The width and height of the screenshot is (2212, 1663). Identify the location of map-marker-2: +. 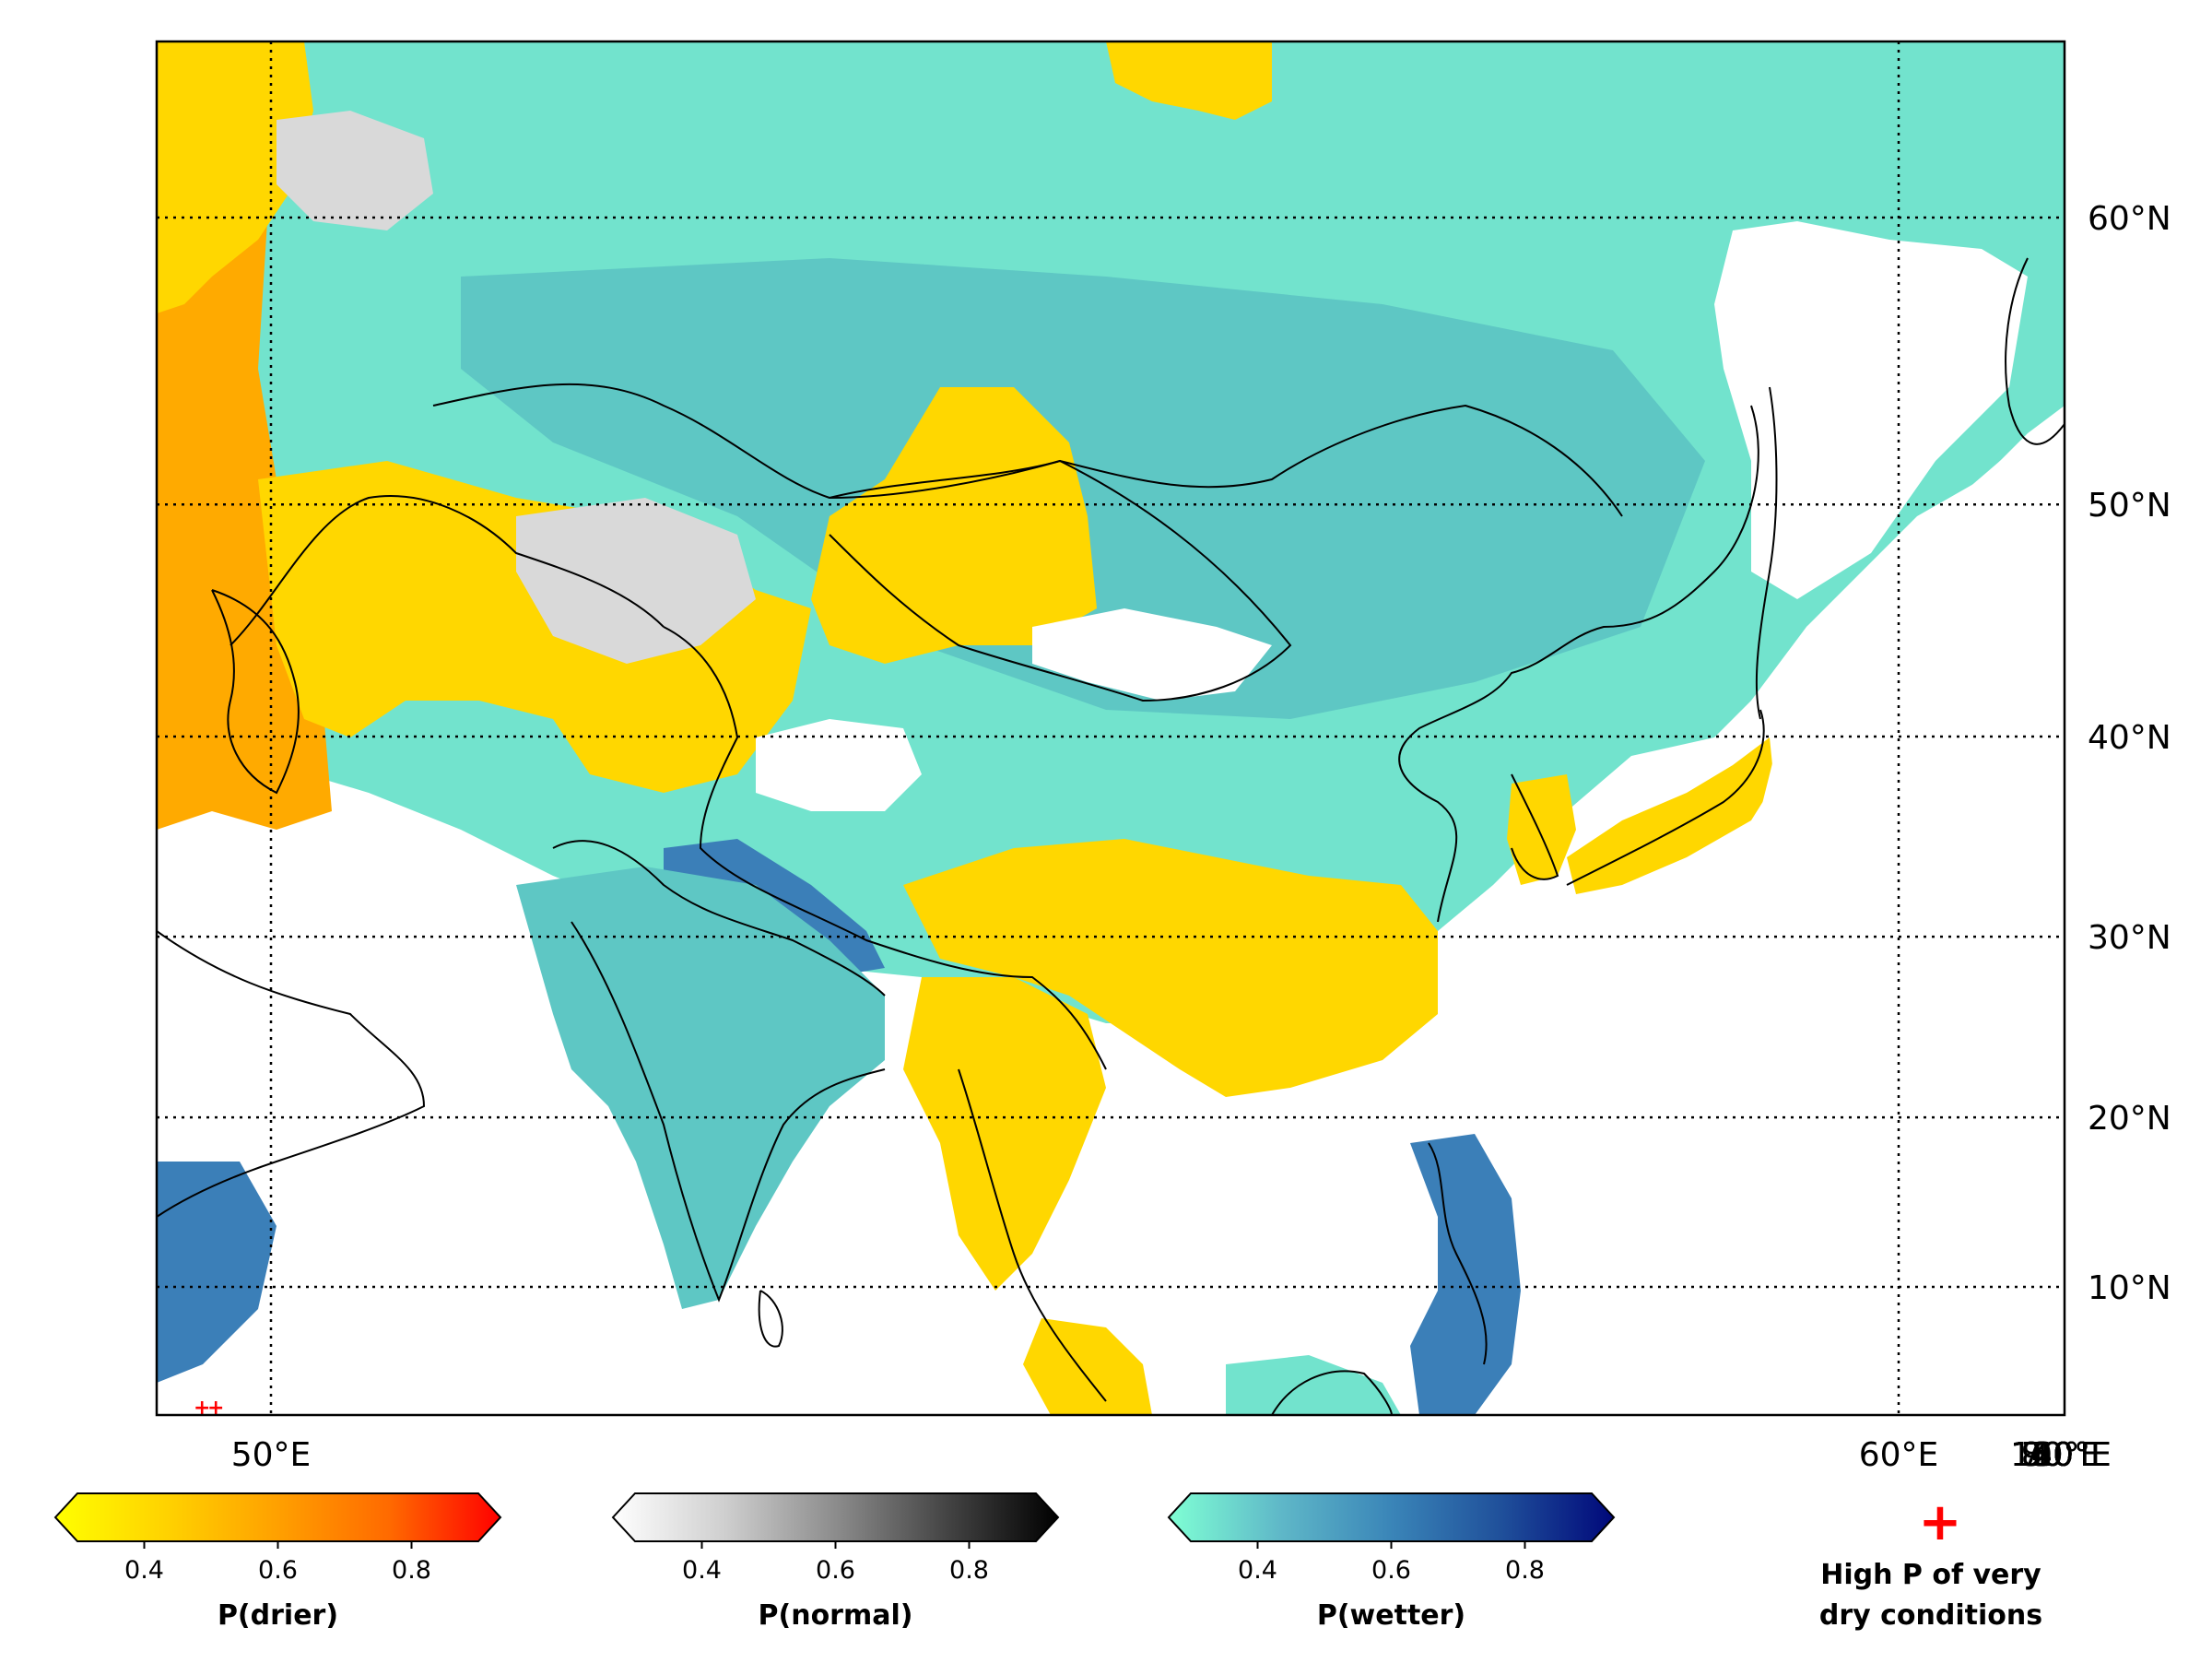
(215, 1408).